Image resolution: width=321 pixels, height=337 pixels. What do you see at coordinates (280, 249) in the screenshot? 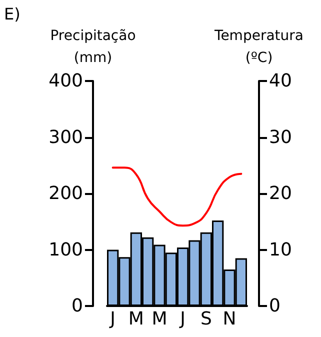
I see `y2-tick-label: 10` at bounding box center [280, 249].